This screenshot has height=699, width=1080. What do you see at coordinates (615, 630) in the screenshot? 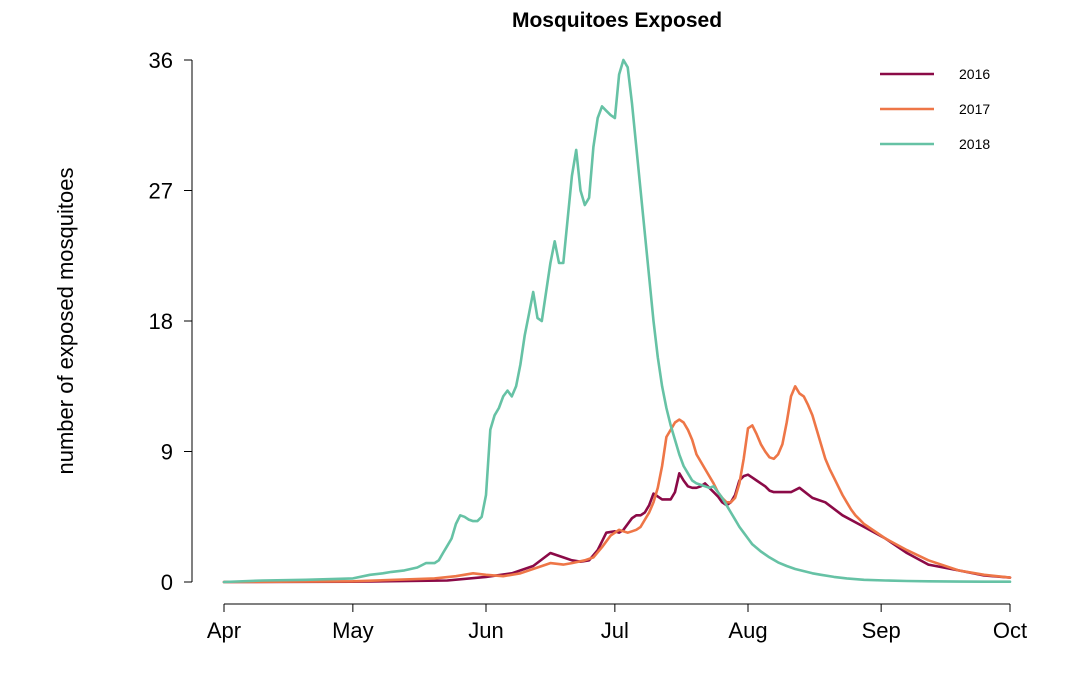
I see `x-tick-label: Jul` at bounding box center [615, 630].